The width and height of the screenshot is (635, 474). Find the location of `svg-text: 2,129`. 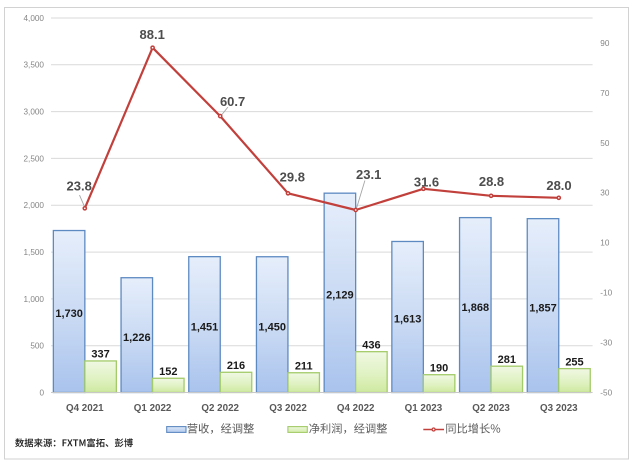

svg-text: 2,129 is located at coordinates (340, 296).